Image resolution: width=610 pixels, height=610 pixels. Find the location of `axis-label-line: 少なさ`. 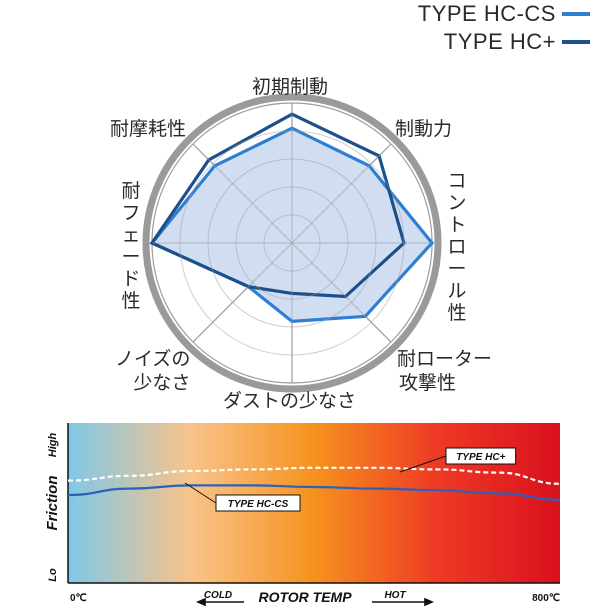

axis-label-line: 少なさ is located at coordinates (162, 383).